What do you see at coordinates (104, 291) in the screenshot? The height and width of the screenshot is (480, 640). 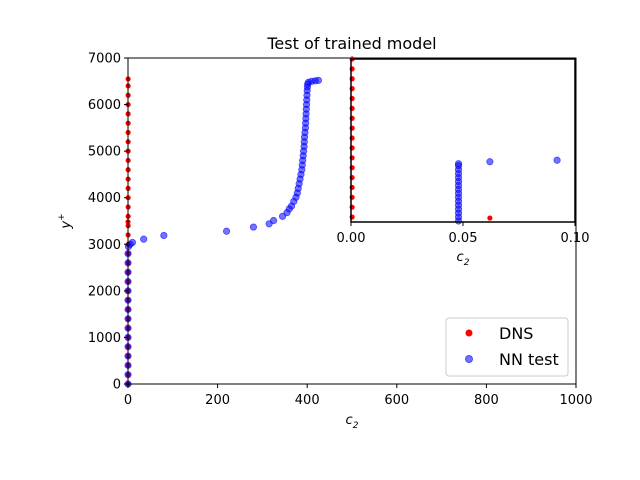 I see `y-tick-label: 2000` at bounding box center [104, 291].